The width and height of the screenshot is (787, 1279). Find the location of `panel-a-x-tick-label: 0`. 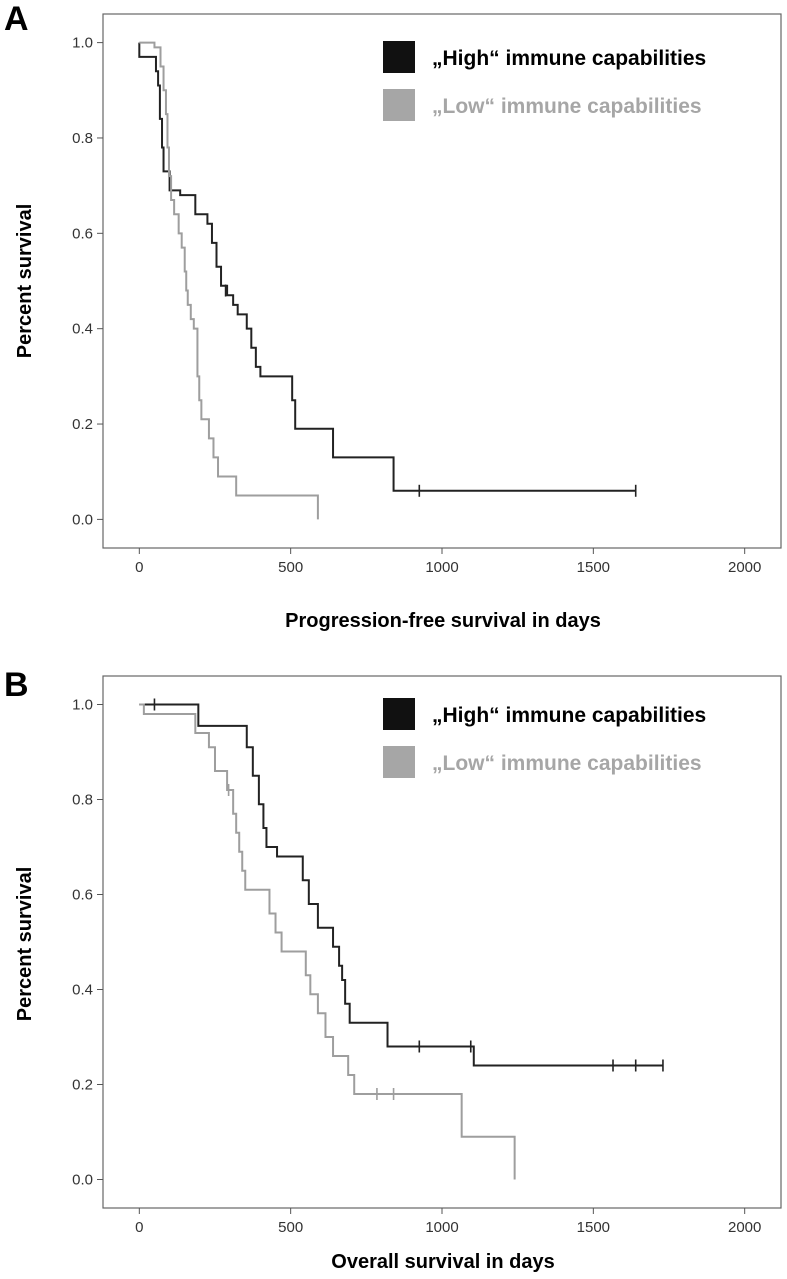

panel-a-x-tick-label: 0 is located at coordinates (139, 567).